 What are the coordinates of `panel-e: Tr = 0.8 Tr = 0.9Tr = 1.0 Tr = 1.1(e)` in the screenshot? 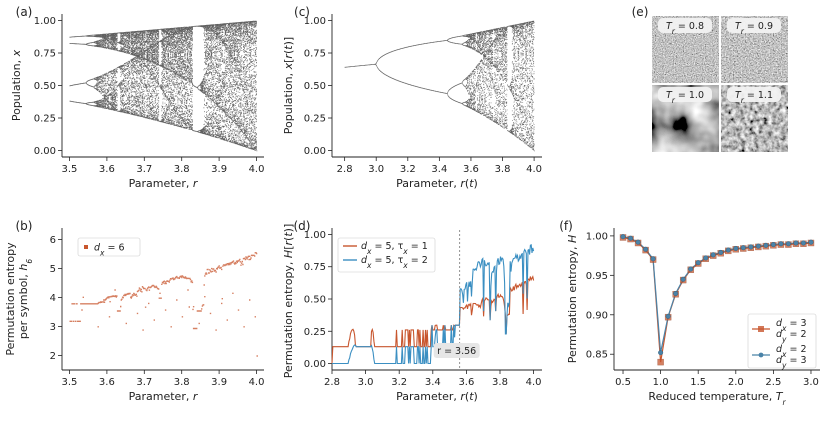 It's located at (710, 78).